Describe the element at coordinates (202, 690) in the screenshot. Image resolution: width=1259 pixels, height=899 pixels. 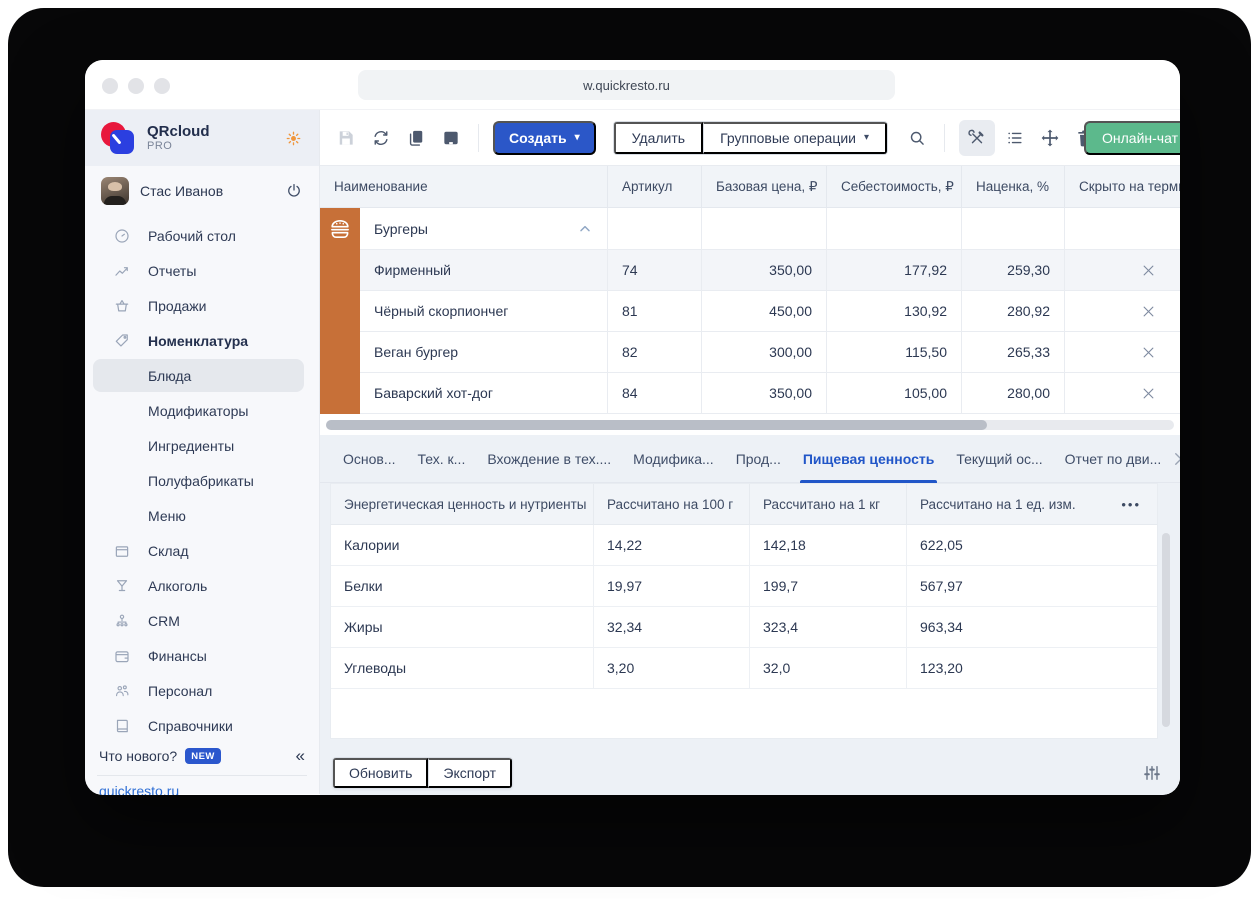
I see `sidebar-item-staff: Персонал` at that location.